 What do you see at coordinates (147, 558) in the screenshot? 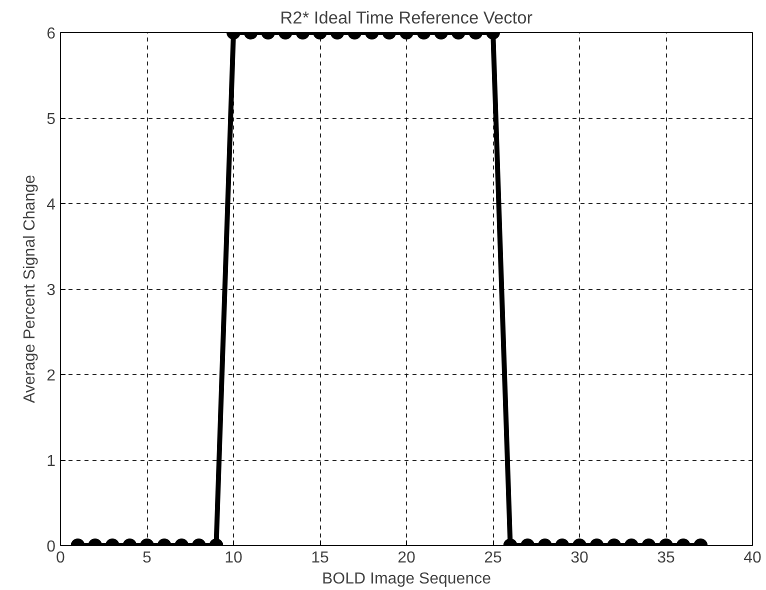
I see `x-tick-label: 5` at bounding box center [147, 558].